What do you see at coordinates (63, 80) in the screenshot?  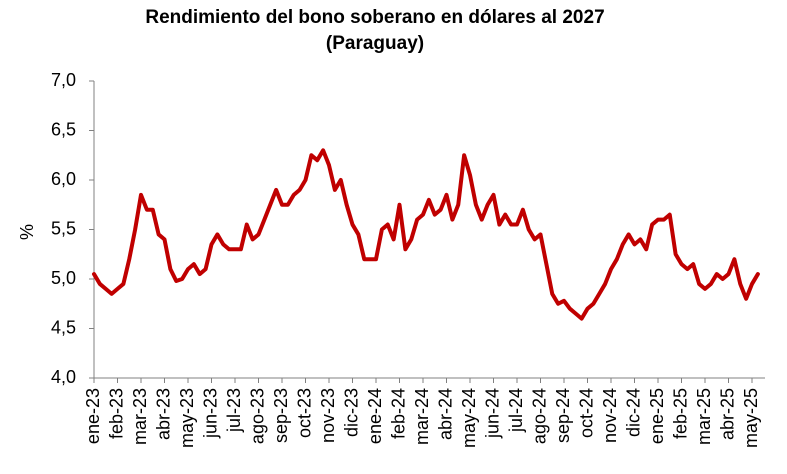 I see `y-tick-label: 7,0` at bounding box center [63, 80].